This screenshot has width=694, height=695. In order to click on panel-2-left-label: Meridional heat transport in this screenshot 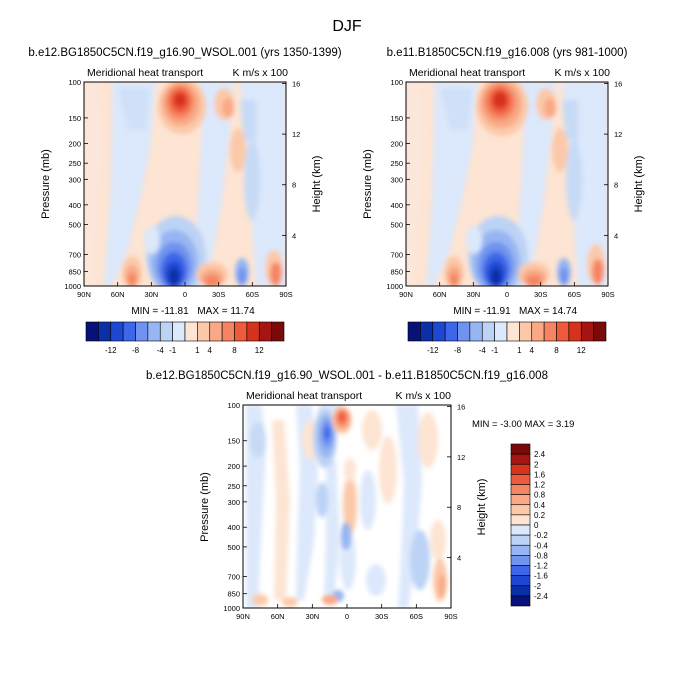, I will do `click(467, 73)`.